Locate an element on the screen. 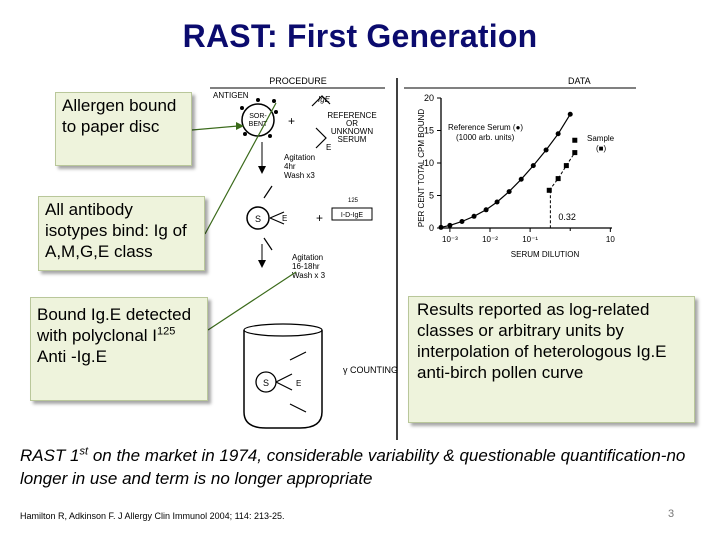 This screenshot has width=720, height=540. y-axis-label: PER CENT TOTAL CPM BOUND is located at coordinates (421, 168).